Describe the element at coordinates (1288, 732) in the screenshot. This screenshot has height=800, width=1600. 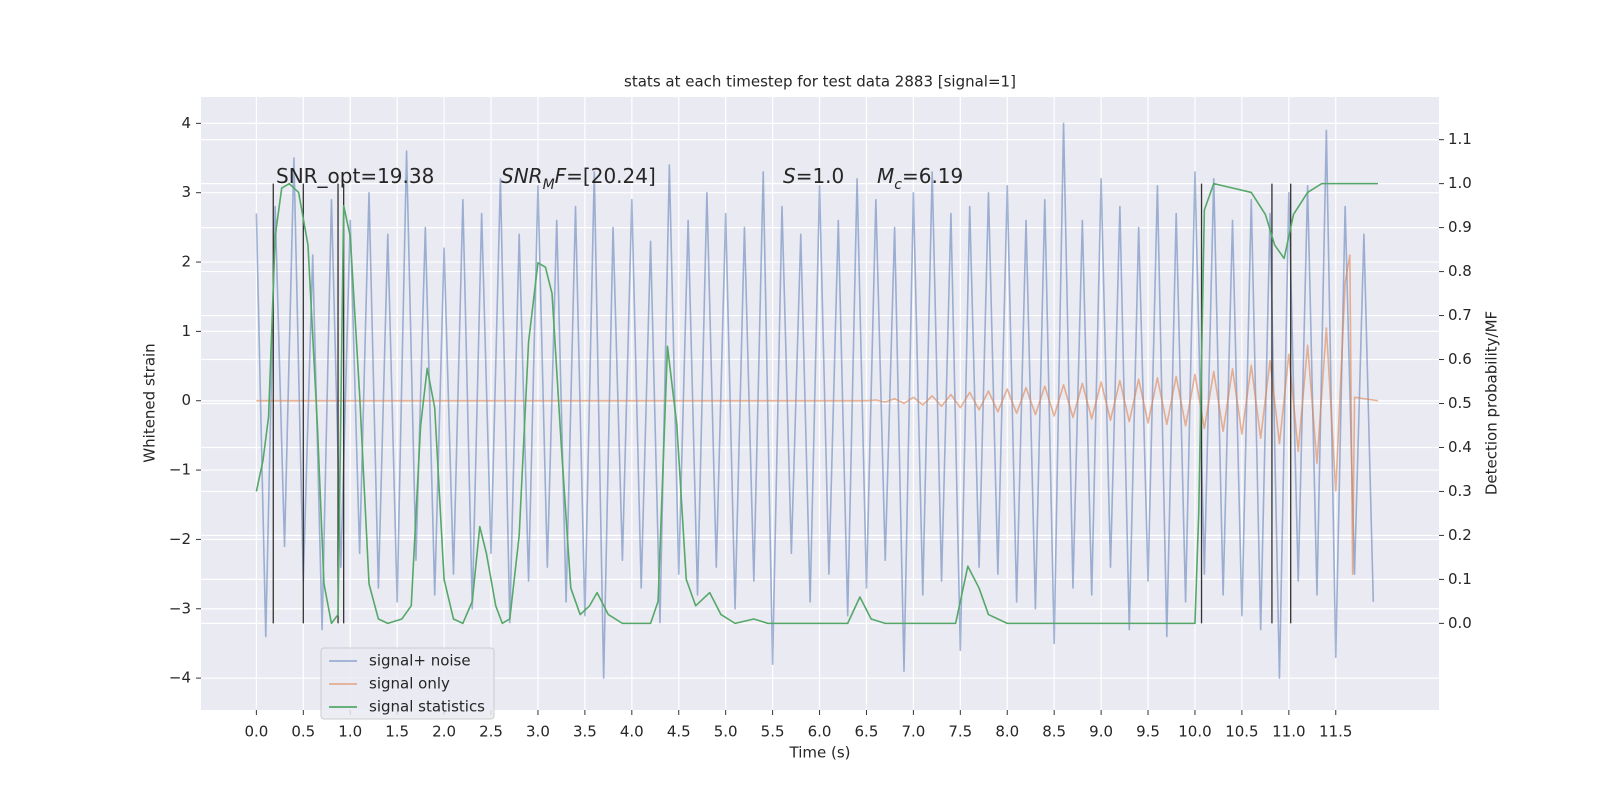
I see `x-tick-label: 11.0` at that location.